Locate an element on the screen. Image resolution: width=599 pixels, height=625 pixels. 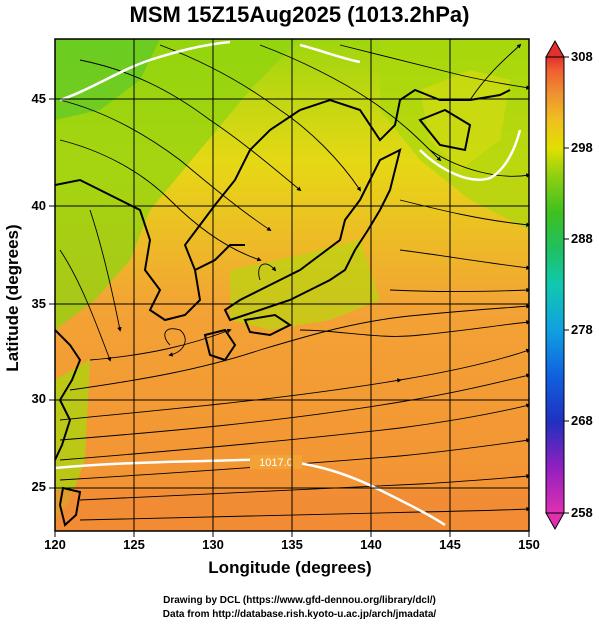
contour-label-group: 1017.0 is located at coordinates (276, 462).